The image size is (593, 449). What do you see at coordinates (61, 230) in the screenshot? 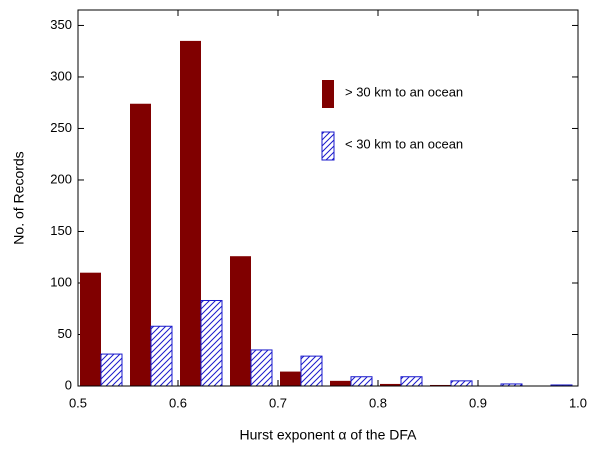
I see `y-tick-label: 150` at bounding box center [61, 230].